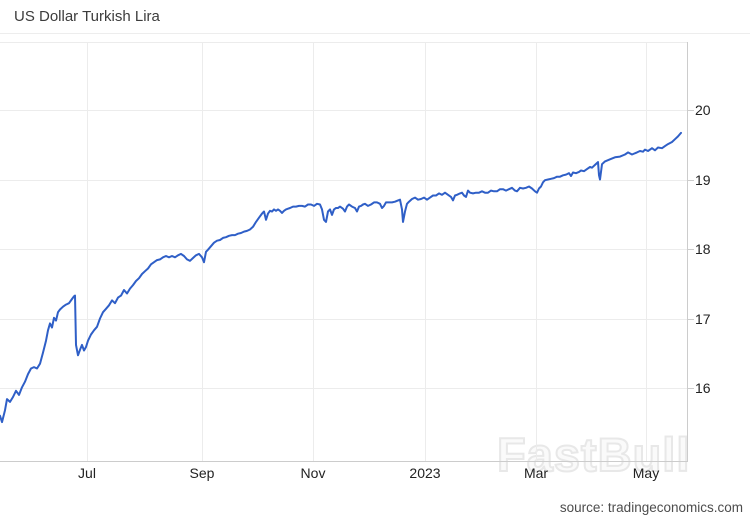 The image size is (750, 520). Describe the element at coordinates (87, 473) in the screenshot. I see `x-tick-label: Jul` at that location.